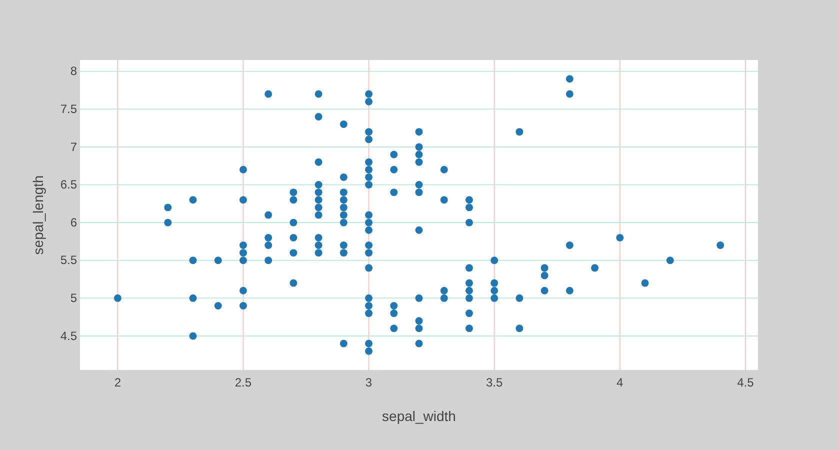  Describe the element at coordinates (368, 383) in the screenshot. I see `x-tick-label: 3` at that location.